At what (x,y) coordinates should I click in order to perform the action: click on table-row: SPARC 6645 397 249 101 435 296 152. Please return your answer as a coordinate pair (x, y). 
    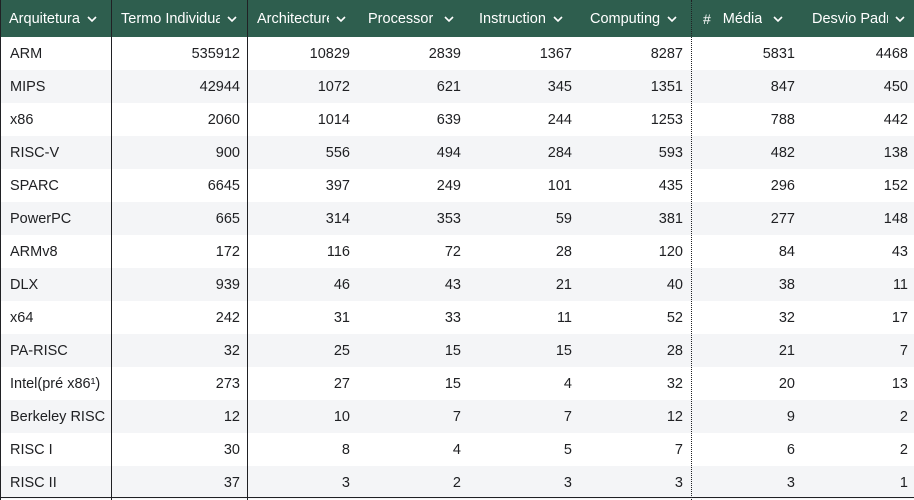
    Looking at the image, I should click on (457, 185).